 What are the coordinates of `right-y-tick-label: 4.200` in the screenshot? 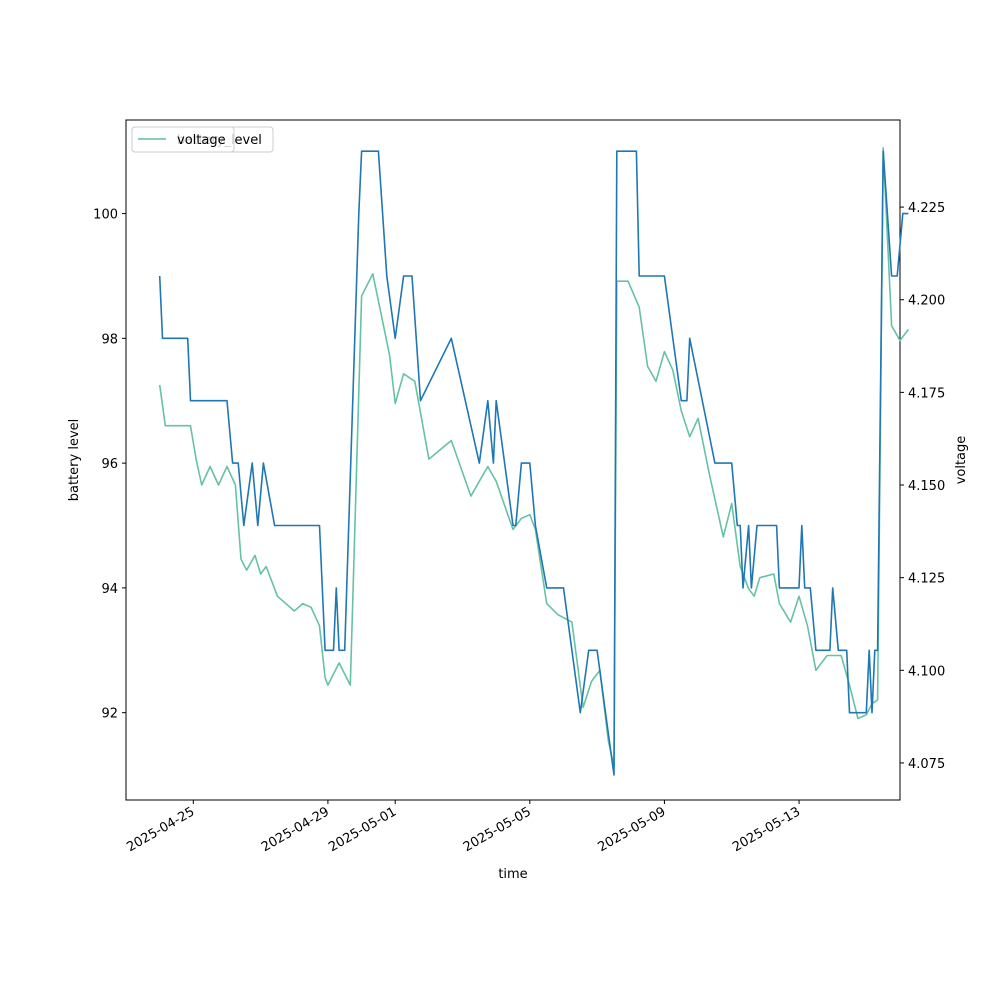 It's located at (926, 301).